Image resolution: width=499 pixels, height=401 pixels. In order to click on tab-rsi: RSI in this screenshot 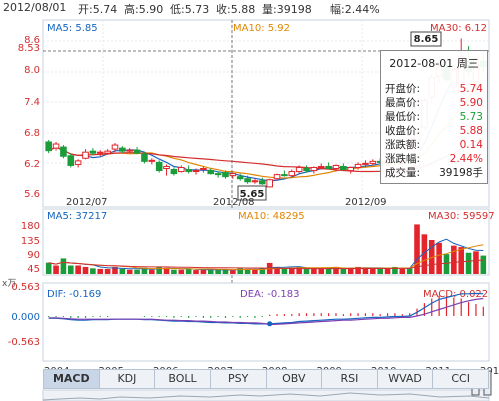, I will do `click(350, 379)`.